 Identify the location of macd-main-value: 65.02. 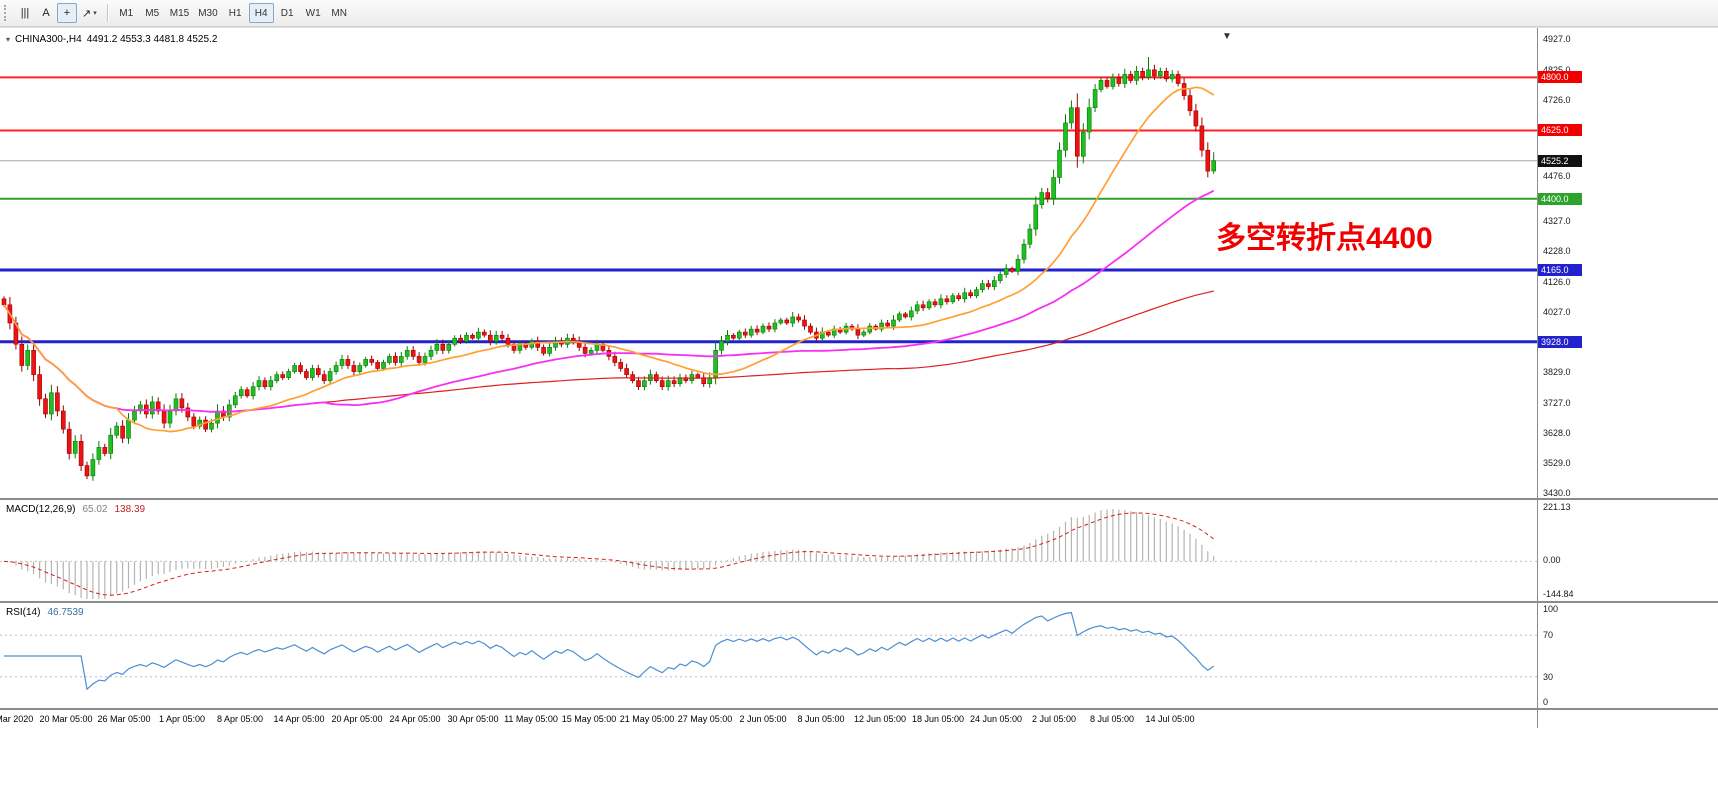
(95, 509).